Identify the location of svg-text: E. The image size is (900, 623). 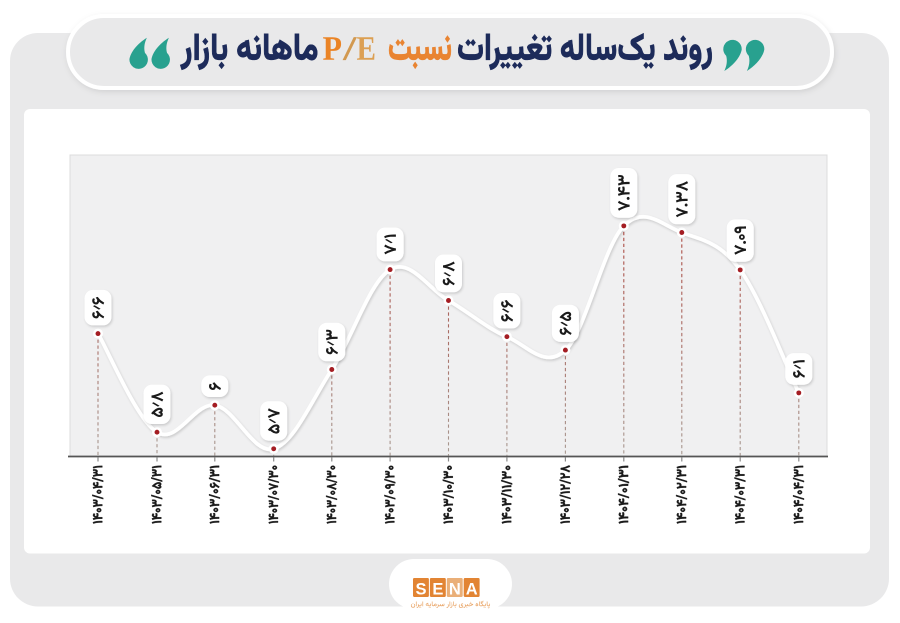
(437, 589).